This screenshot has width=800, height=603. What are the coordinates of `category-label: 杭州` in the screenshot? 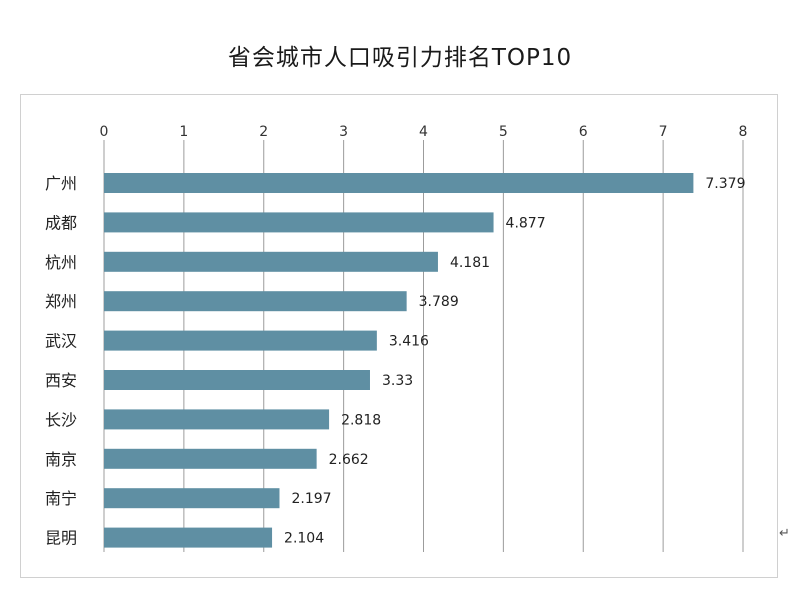 It's located at (61, 262).